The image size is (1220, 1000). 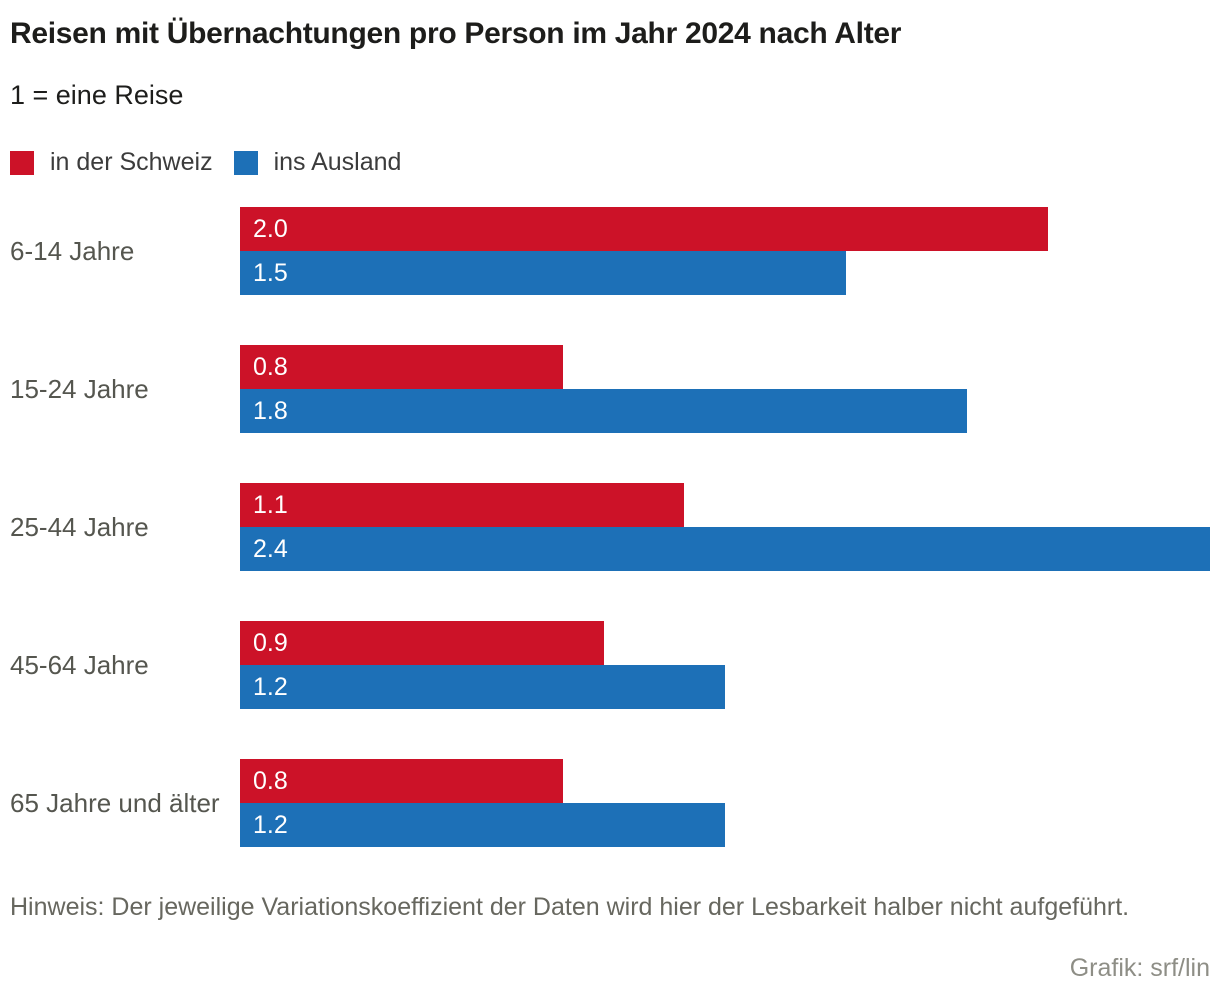 What do you see at coordinates (79, 664) in the screenshot?
I see `category-label: 45-64 Jahre` at bounding box center [79, 664].